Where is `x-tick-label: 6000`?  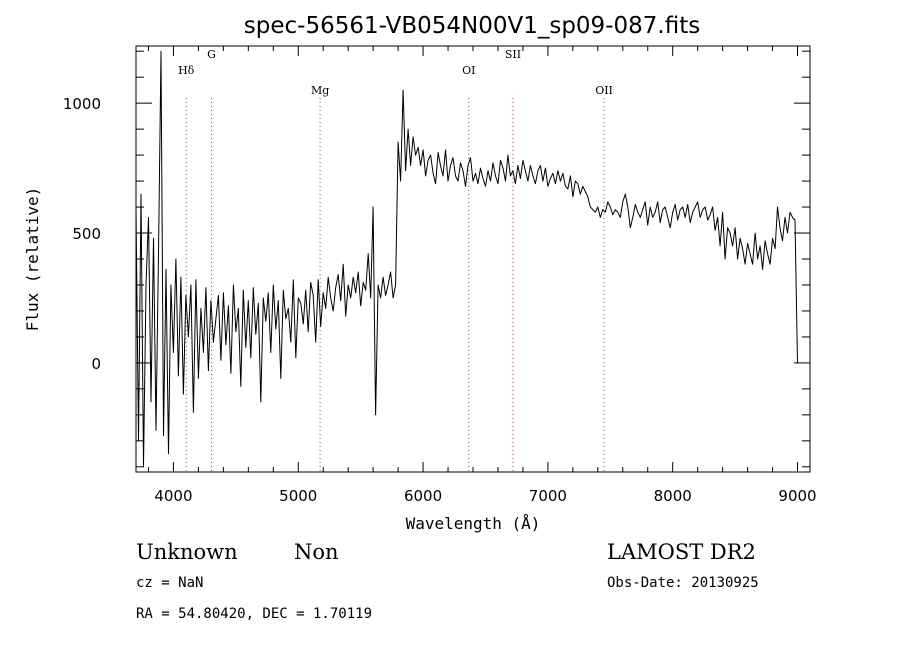
x-tick-label: 6000 is located at coordinates (423, 496).